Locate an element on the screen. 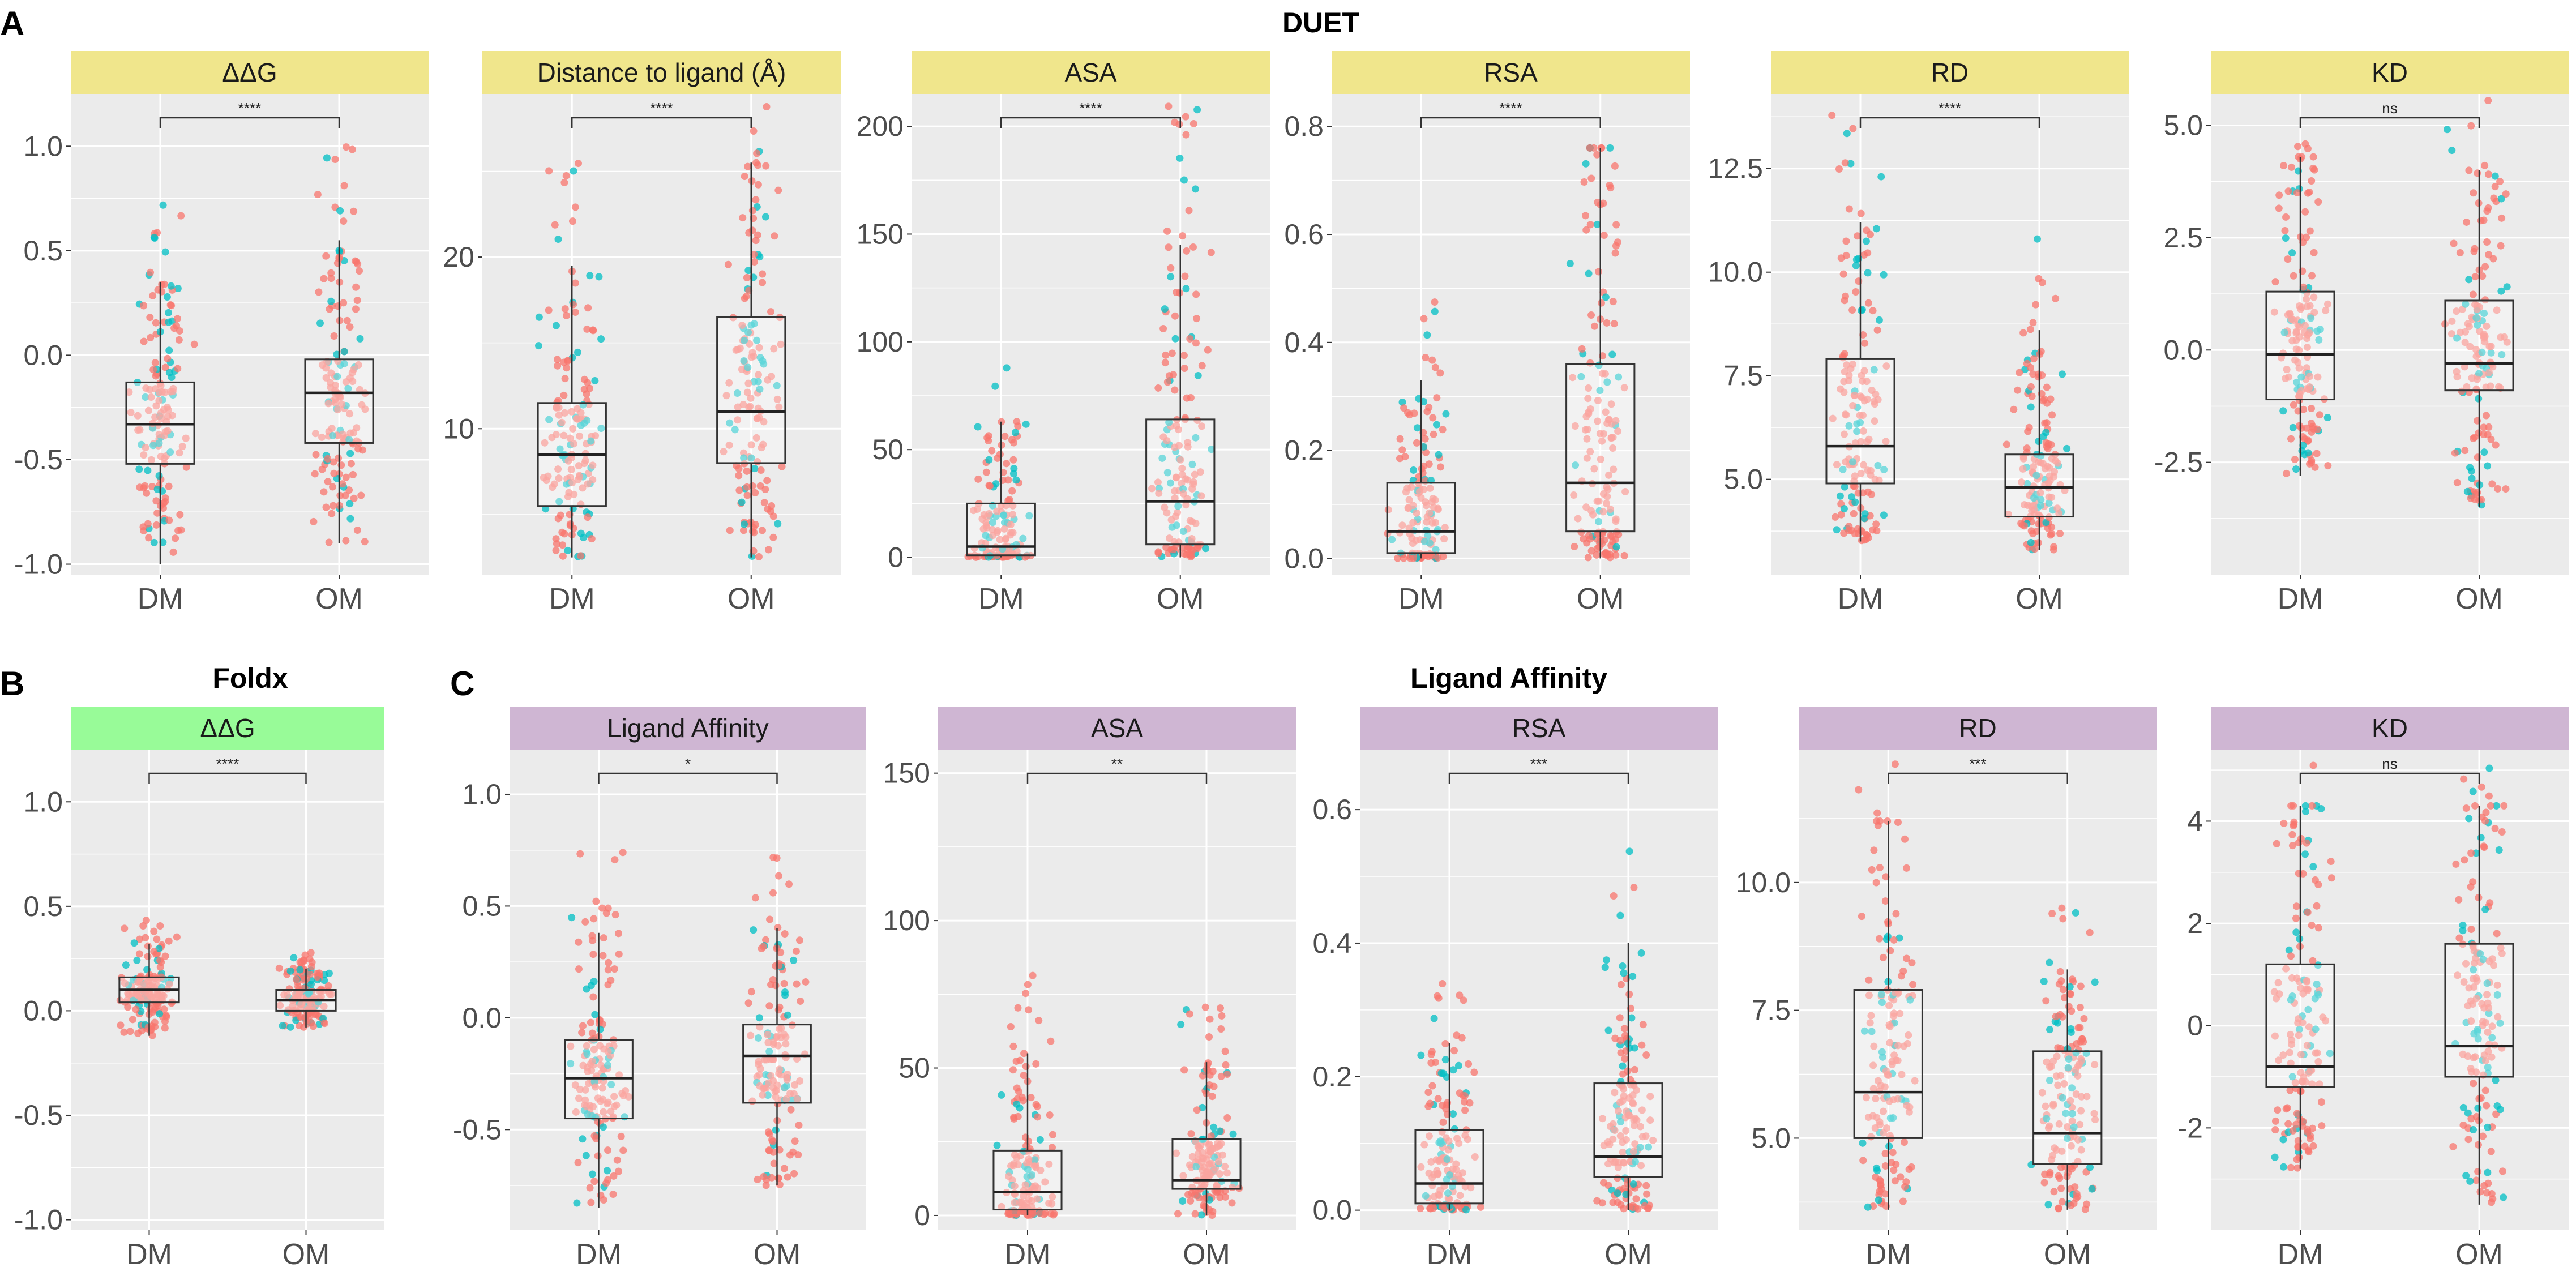  box-iqr is located at coordinates (1027, 1180).